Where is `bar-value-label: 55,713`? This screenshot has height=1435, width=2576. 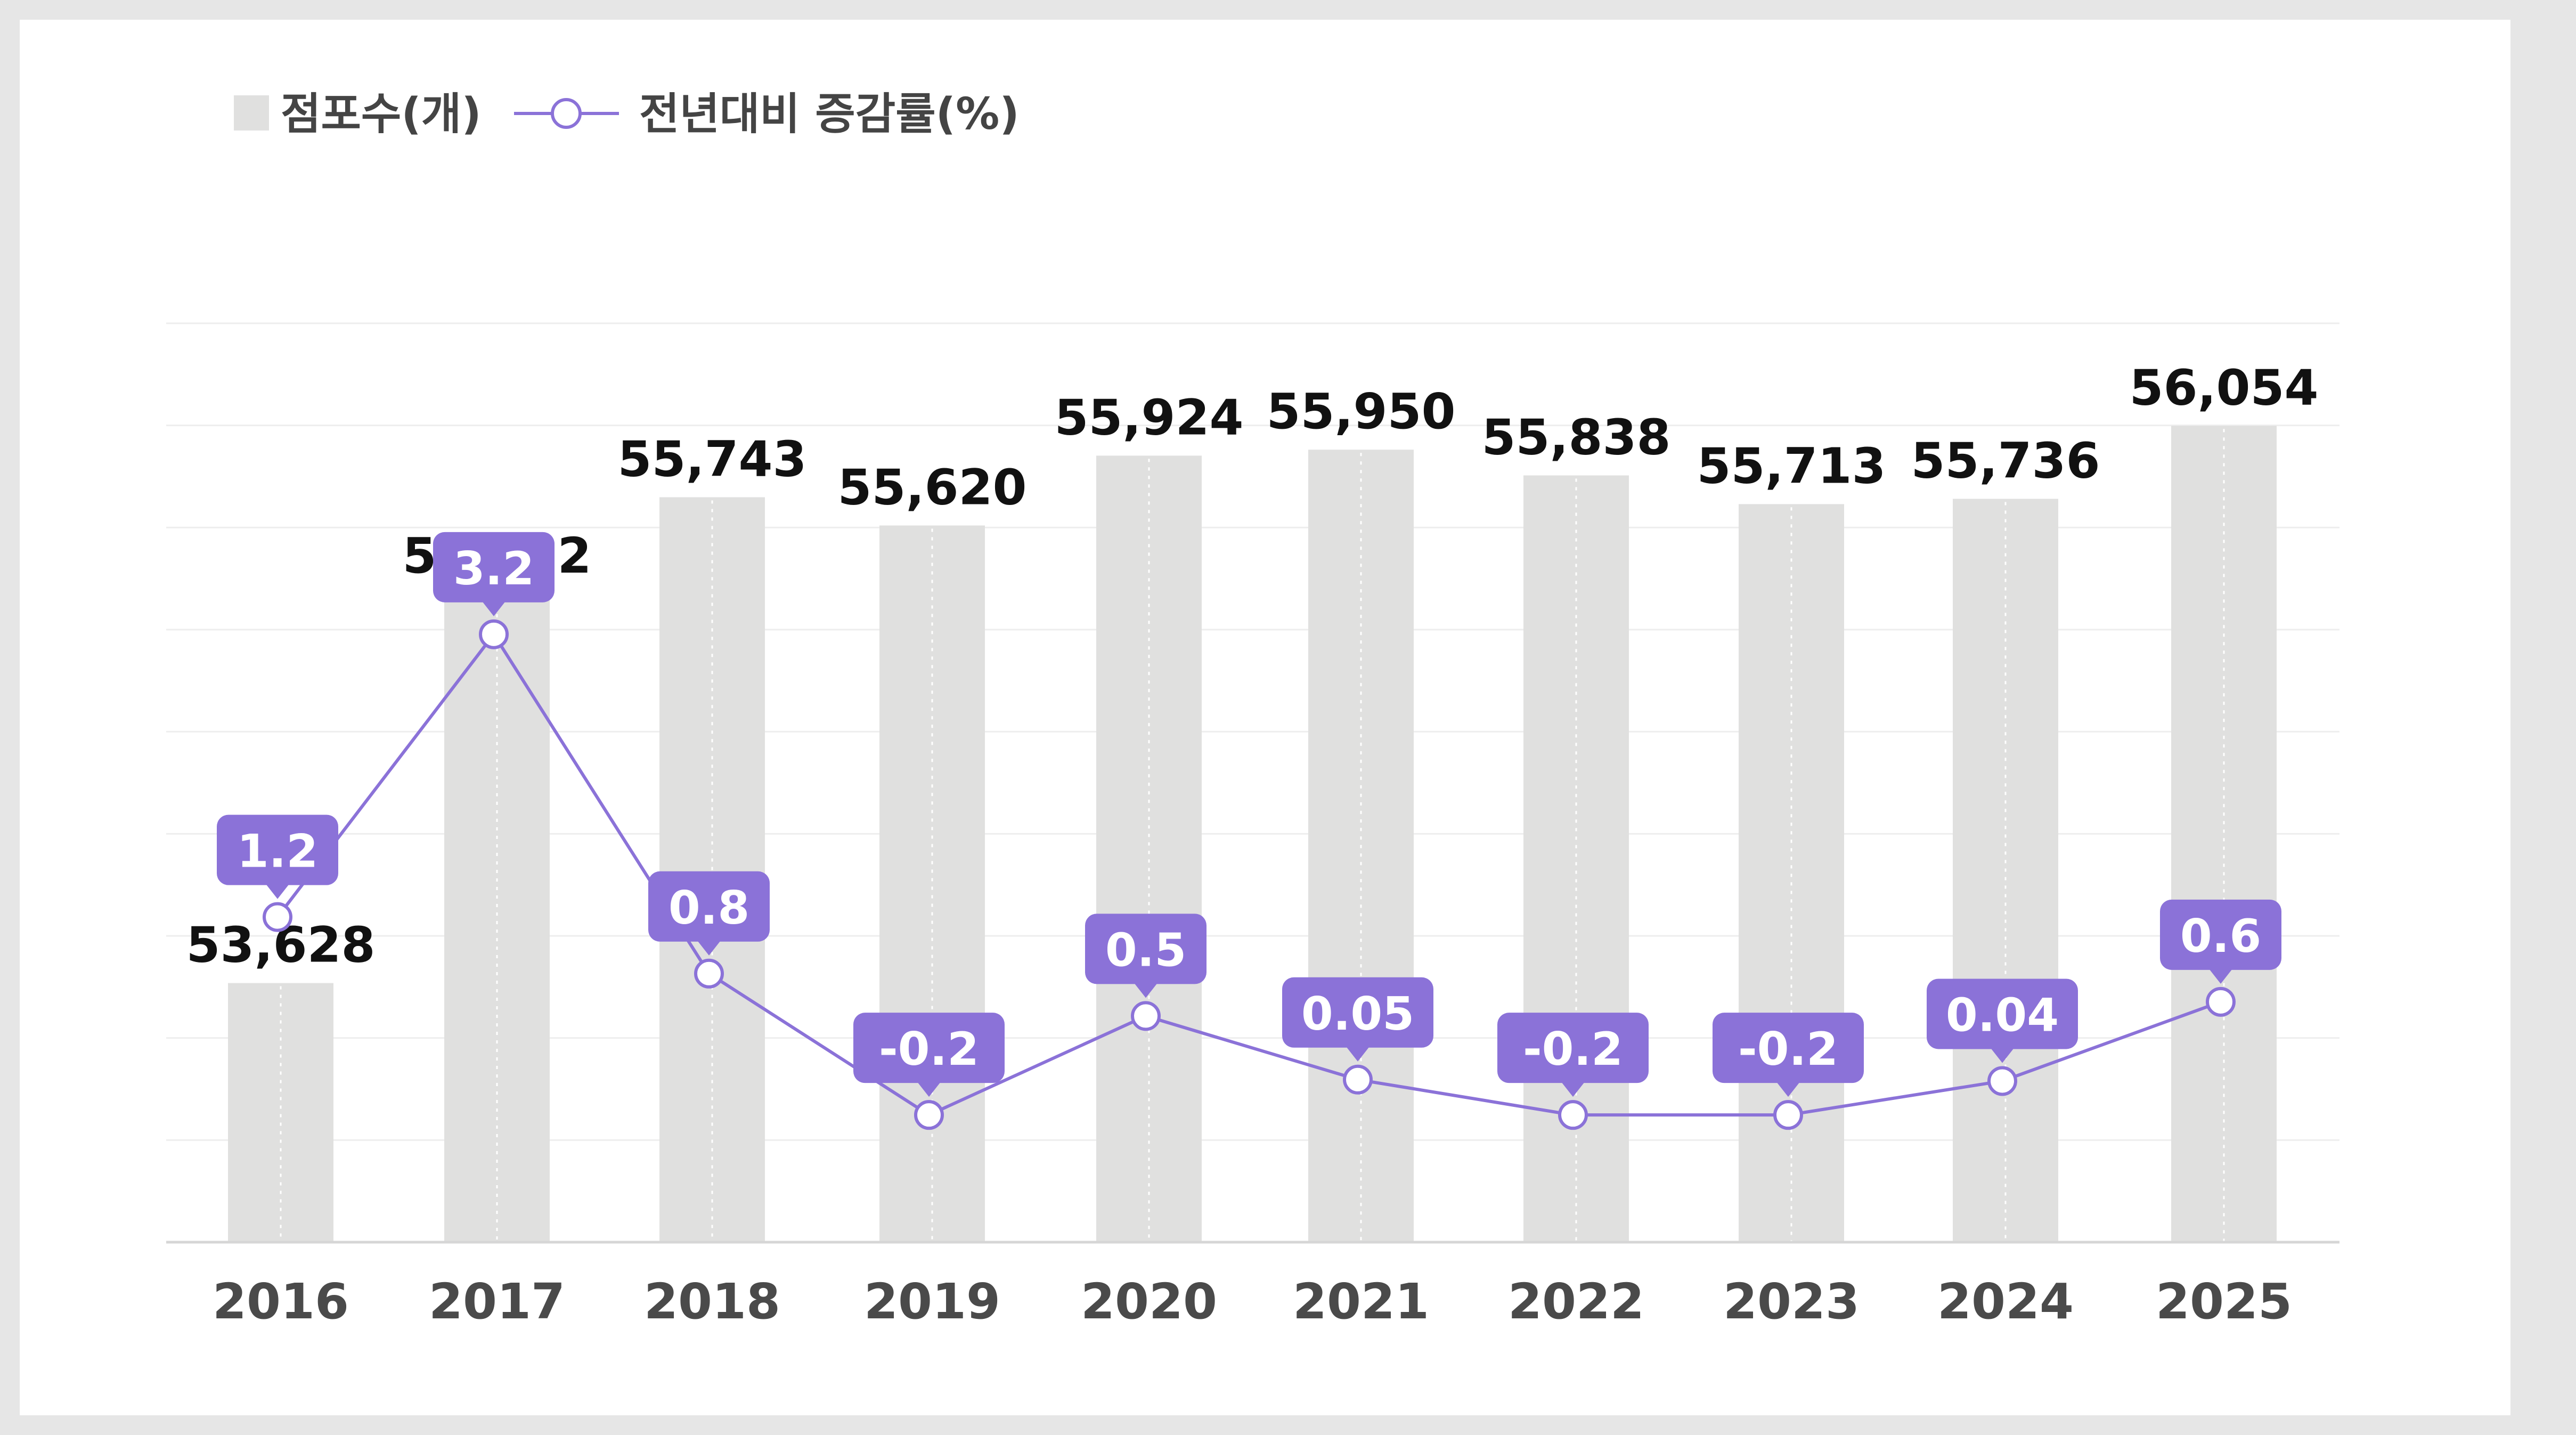 bar-value-label: 55,713 is located at coordinates (1791, 465).